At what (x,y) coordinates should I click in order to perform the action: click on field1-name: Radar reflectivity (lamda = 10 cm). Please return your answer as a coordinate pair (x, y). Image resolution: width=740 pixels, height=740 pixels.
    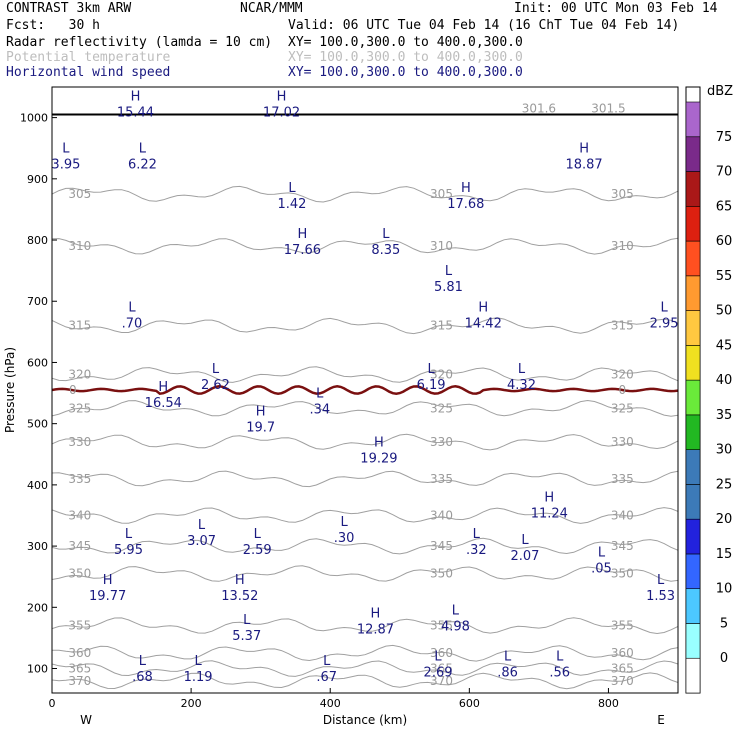
    Looking at the image, I should click on (139, 42).